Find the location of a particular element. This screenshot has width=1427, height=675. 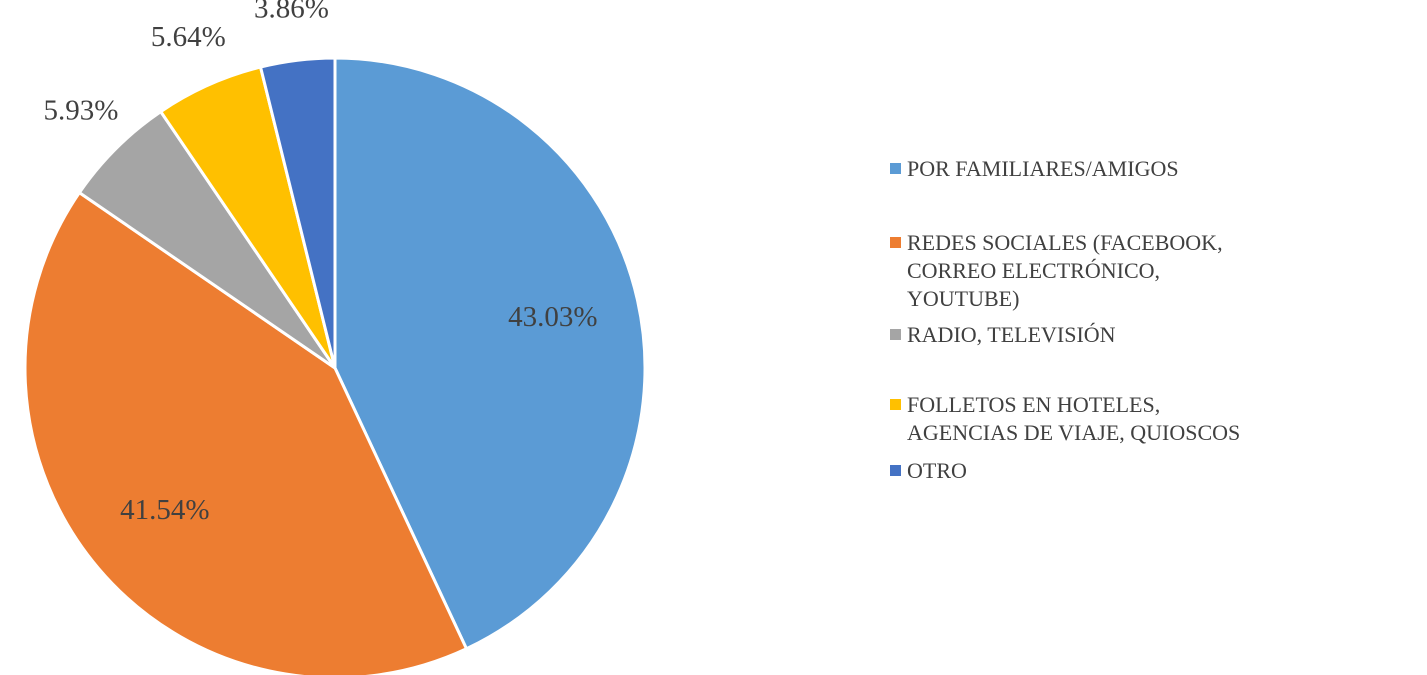

legend-label: RADIO, TELEVISIÓN is located at coordinates (1011, 334).